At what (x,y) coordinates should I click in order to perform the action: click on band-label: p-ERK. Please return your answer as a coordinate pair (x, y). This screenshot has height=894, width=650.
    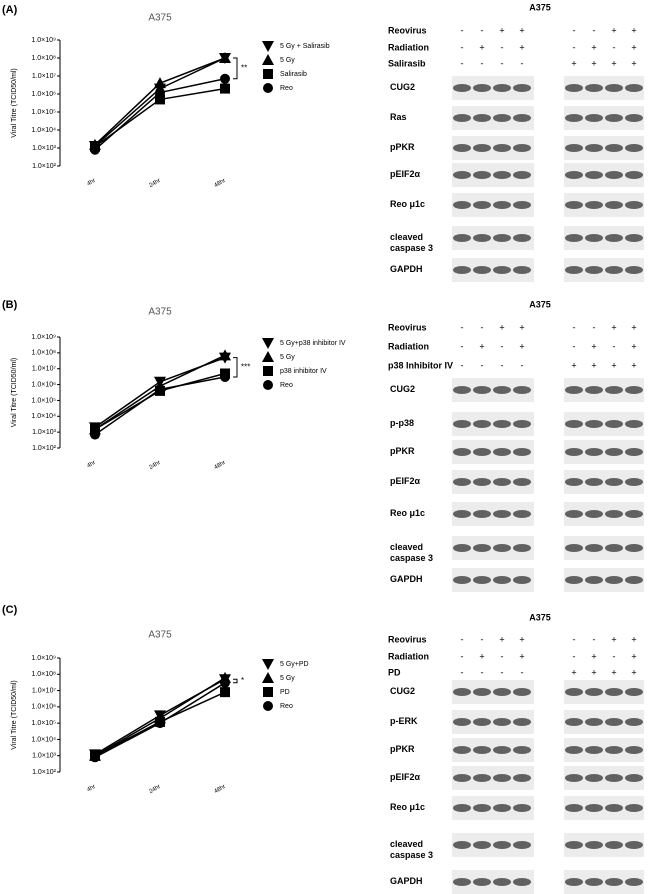
    Looking at the image, I should click on (404, 721).